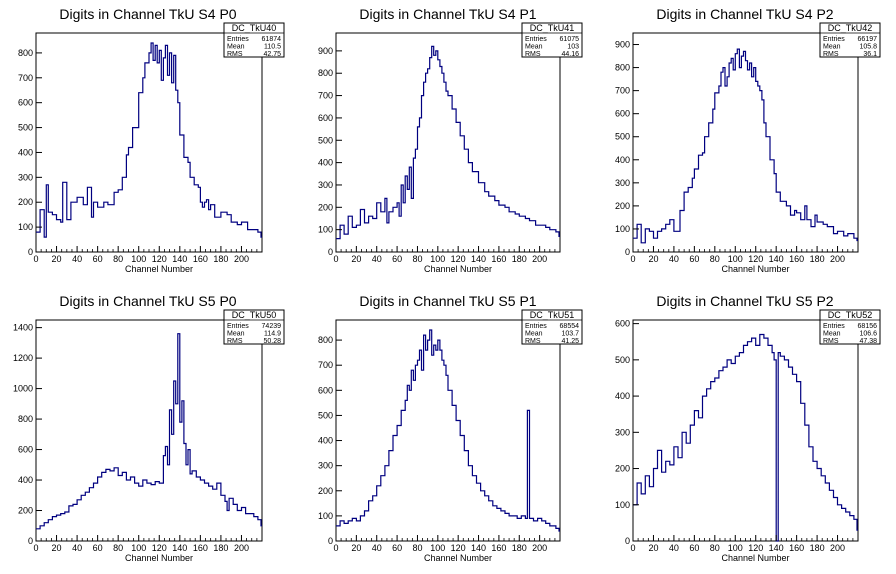 The width and height of the screenshot is (896, 574). What do you see at coordinates (570, 326) in the screenshot?
I see `stats-value-entries: 68554` at bounding box center [570, 326].